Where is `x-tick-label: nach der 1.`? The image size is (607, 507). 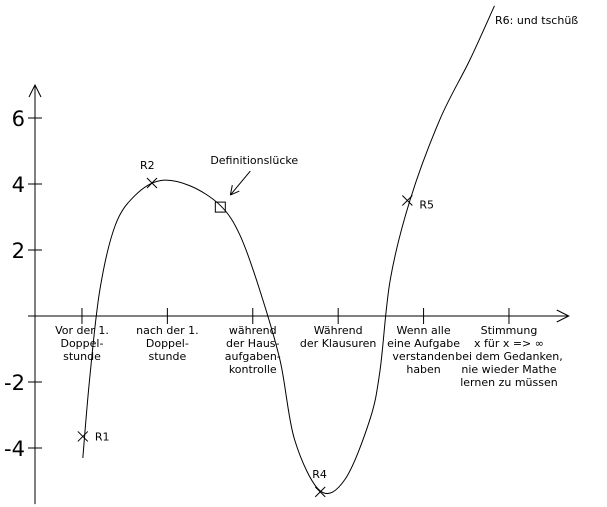
x-tick-label: nach der 1. is located at coordinates (167, 330).